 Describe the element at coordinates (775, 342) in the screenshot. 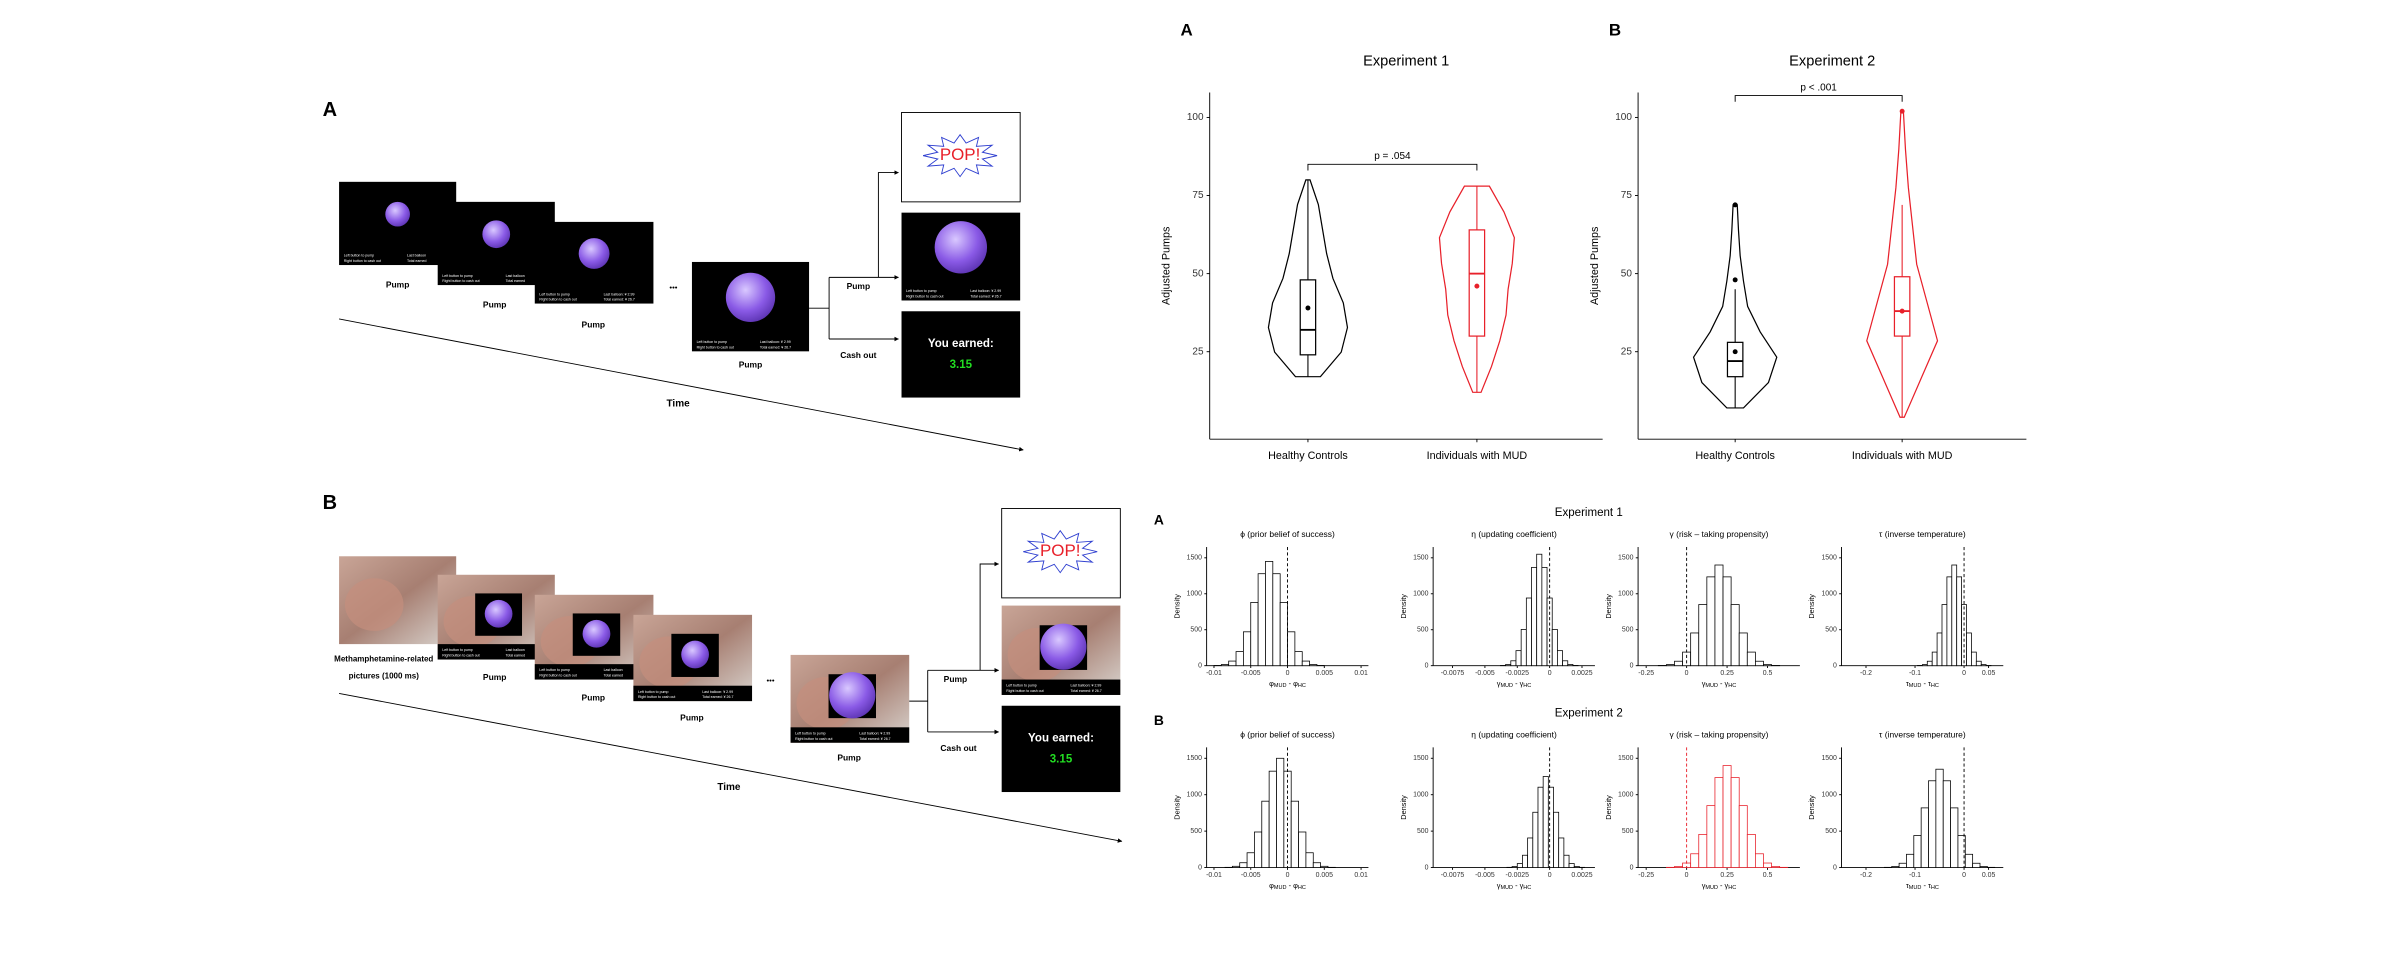

I see `screen-text: Last balloon: ¥ 2.99` at that location.